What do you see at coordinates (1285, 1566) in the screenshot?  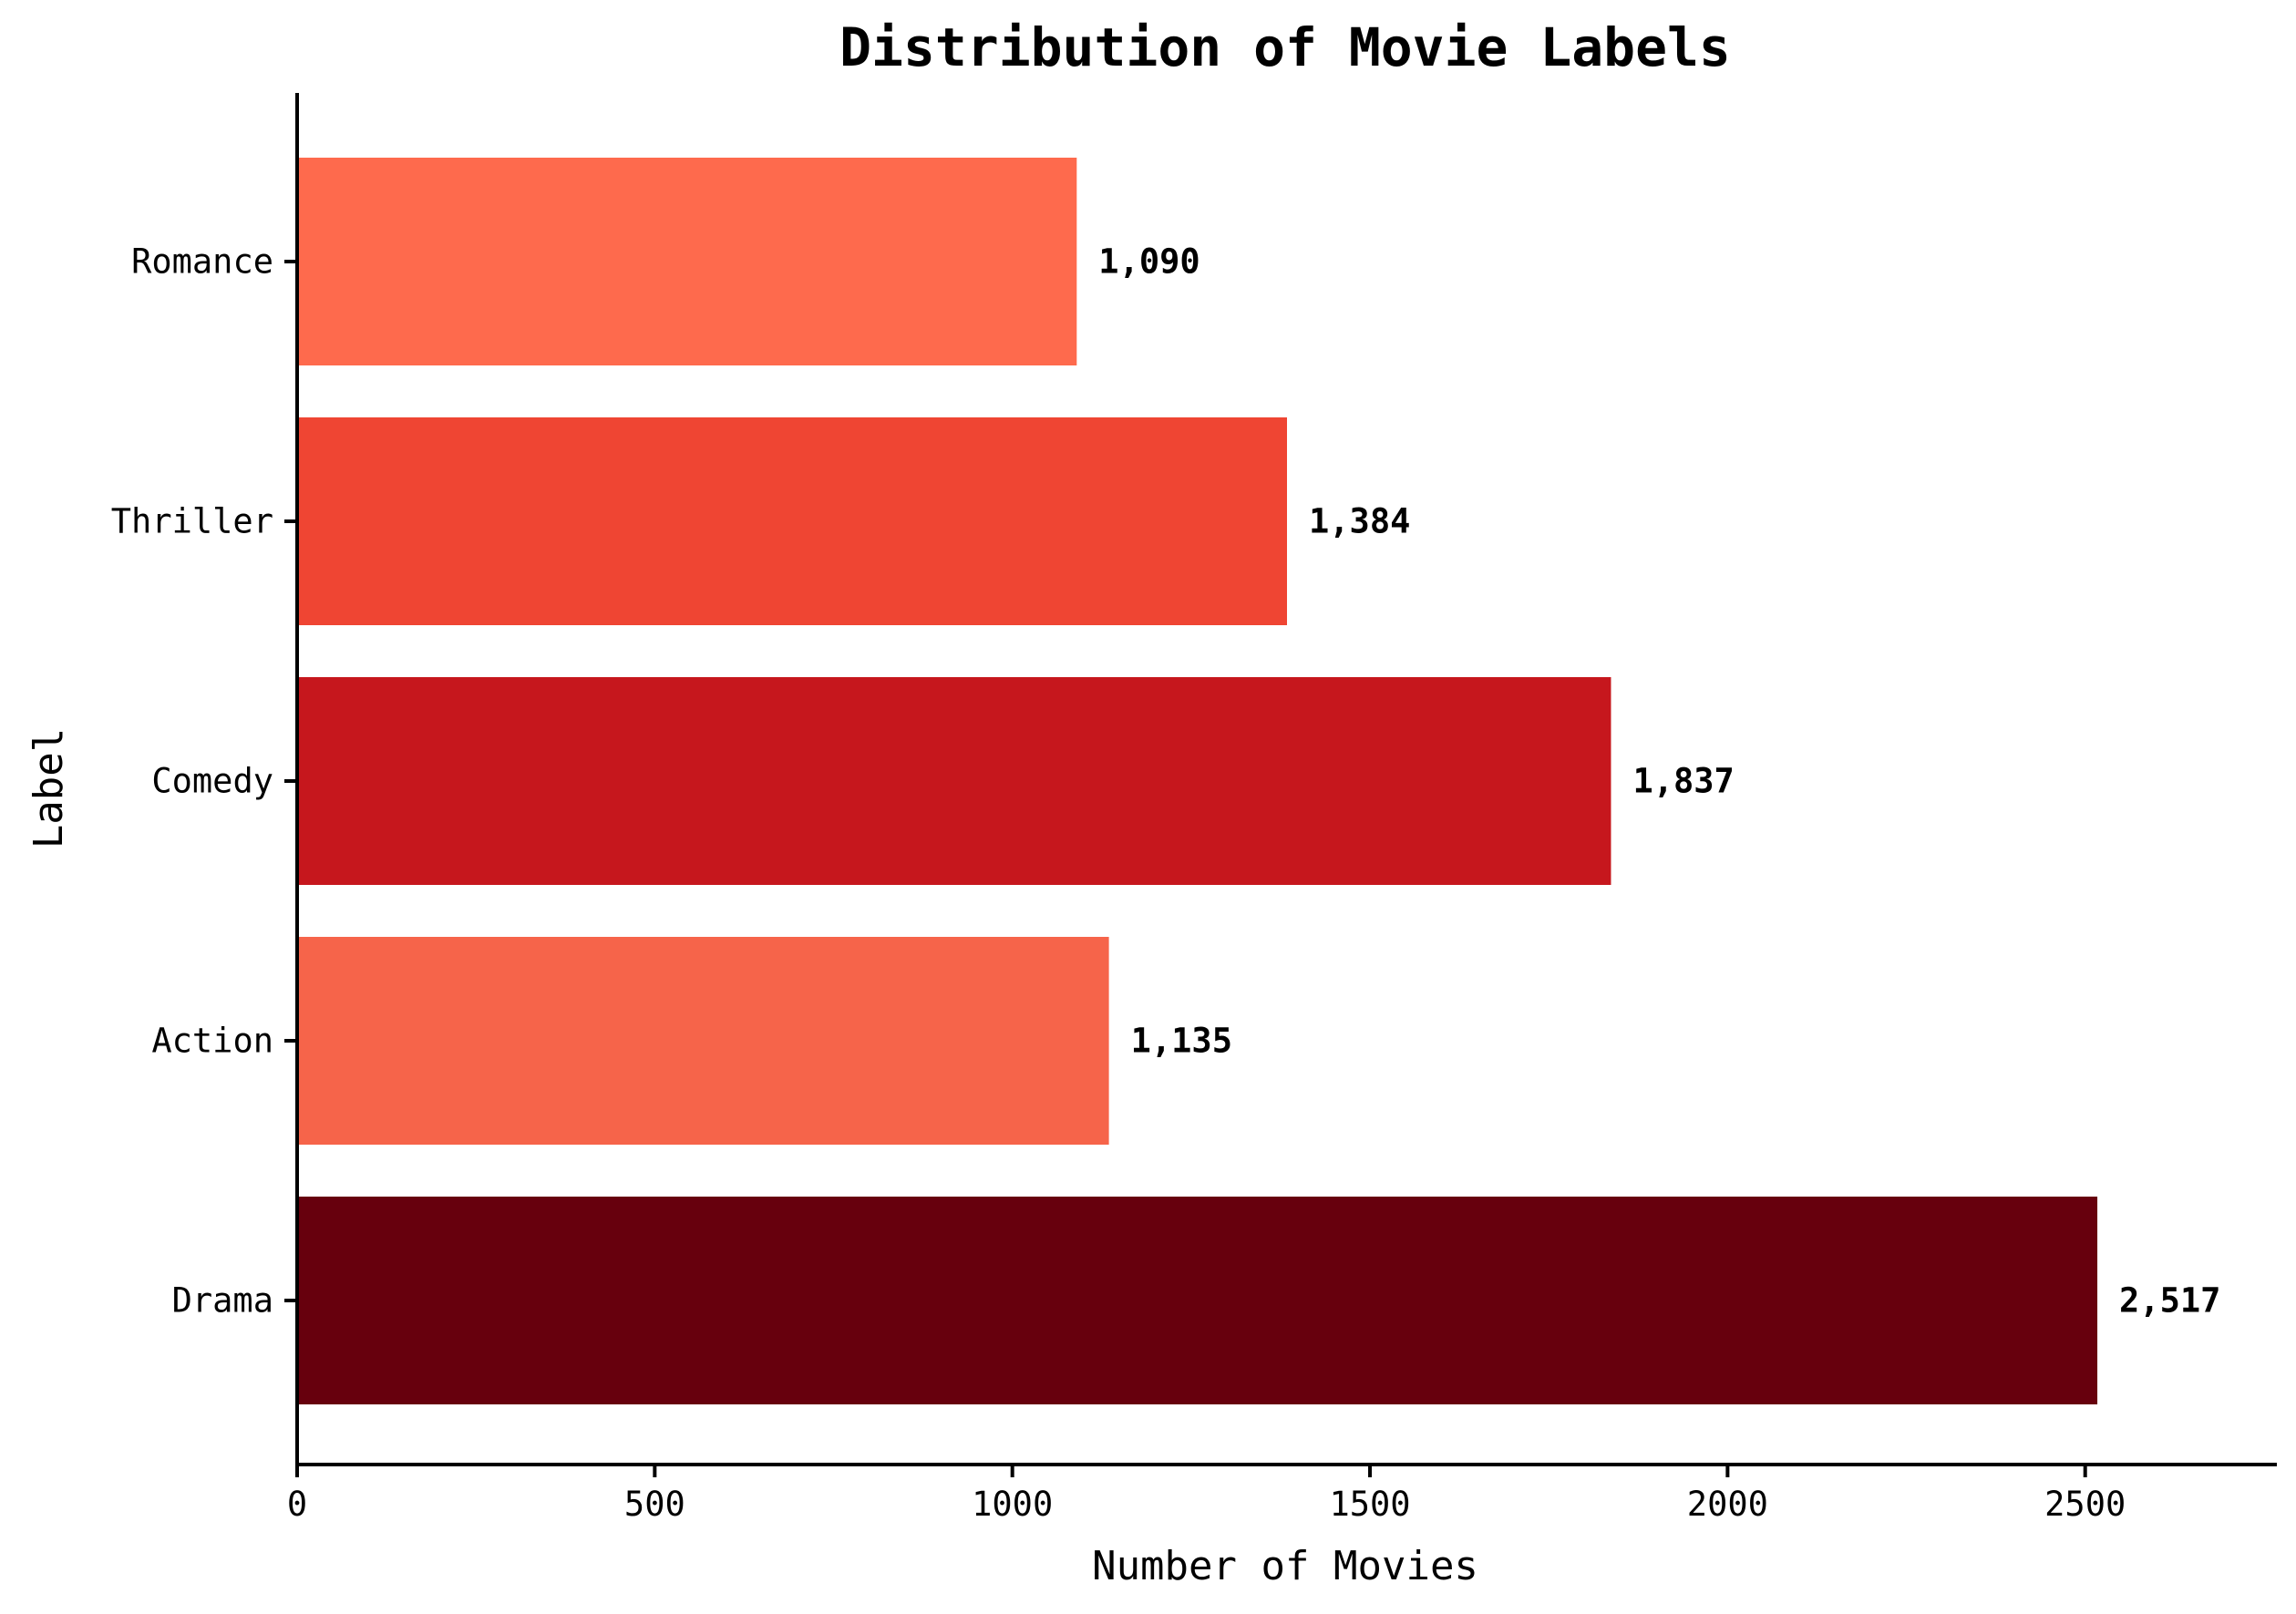 I see `x-axis-title: Number of Movies` at bounding box center [1285, 1566].